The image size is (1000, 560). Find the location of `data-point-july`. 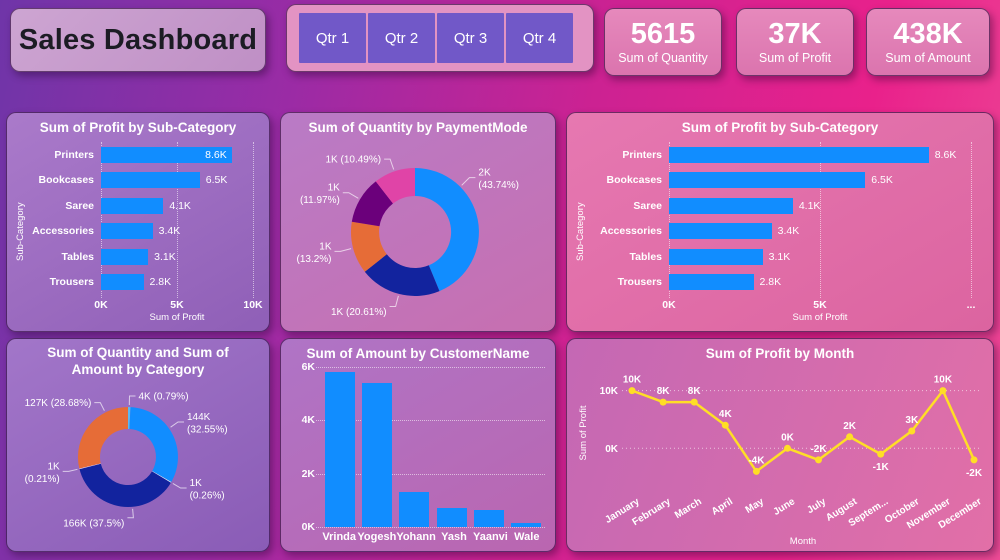

data-point-july is located at coordinates (818, 460).